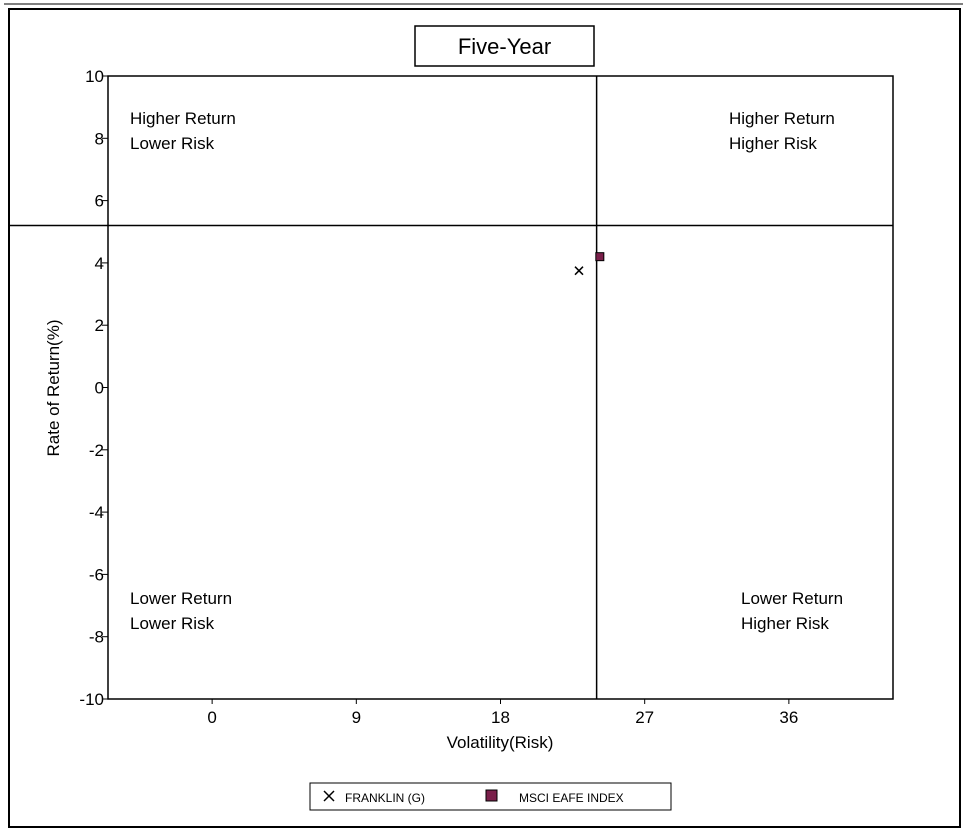 This screenshot has height=831, width=967. I want to click on x-axis-ticks: 0 9 18 27 36, so click(502, 713).